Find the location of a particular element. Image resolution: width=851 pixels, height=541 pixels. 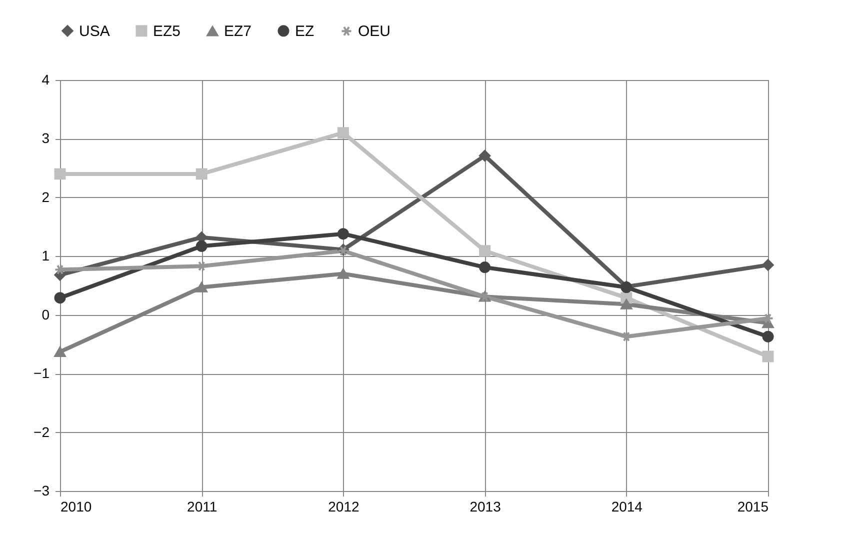

x-tick-label: 2015 is located at coordinates (753, 506).